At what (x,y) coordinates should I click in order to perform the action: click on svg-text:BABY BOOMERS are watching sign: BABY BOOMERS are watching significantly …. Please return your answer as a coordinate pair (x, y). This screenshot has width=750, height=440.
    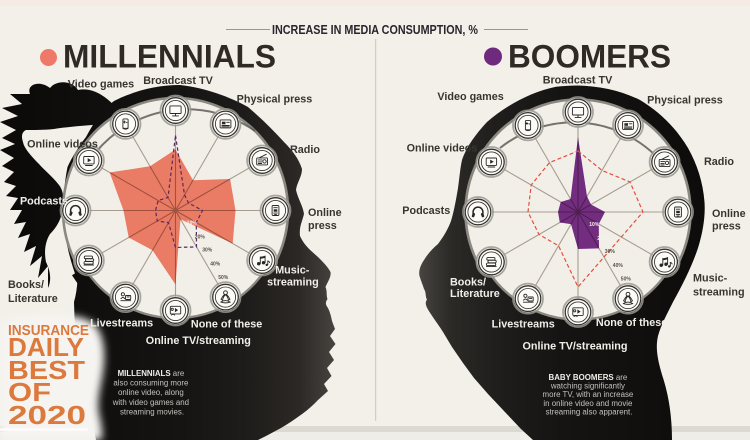
    Looking at the image, I should click on (589, 394).